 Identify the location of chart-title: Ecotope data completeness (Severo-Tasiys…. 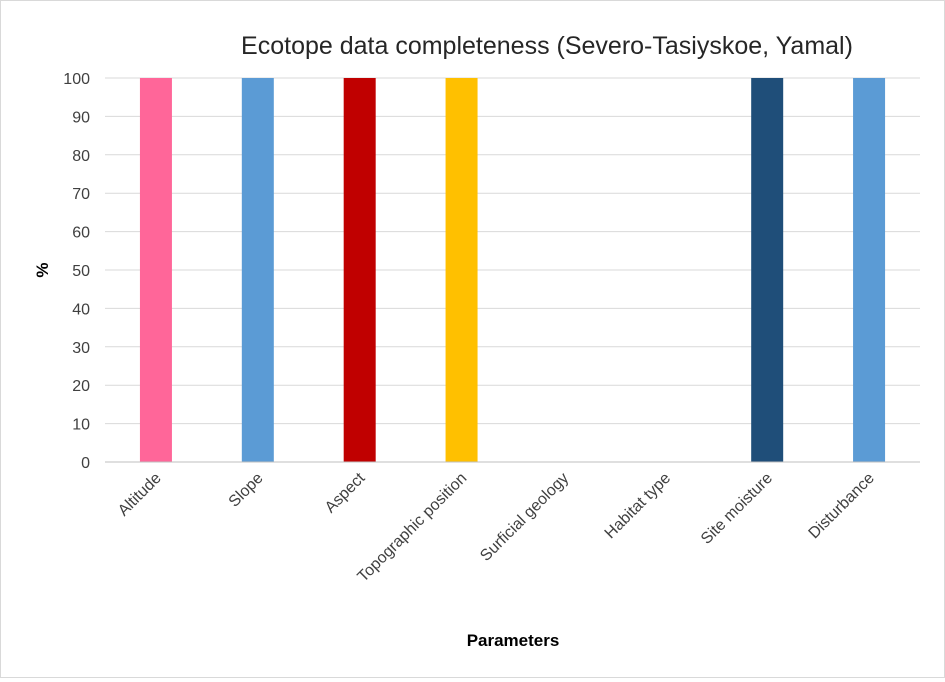
(547, 46).